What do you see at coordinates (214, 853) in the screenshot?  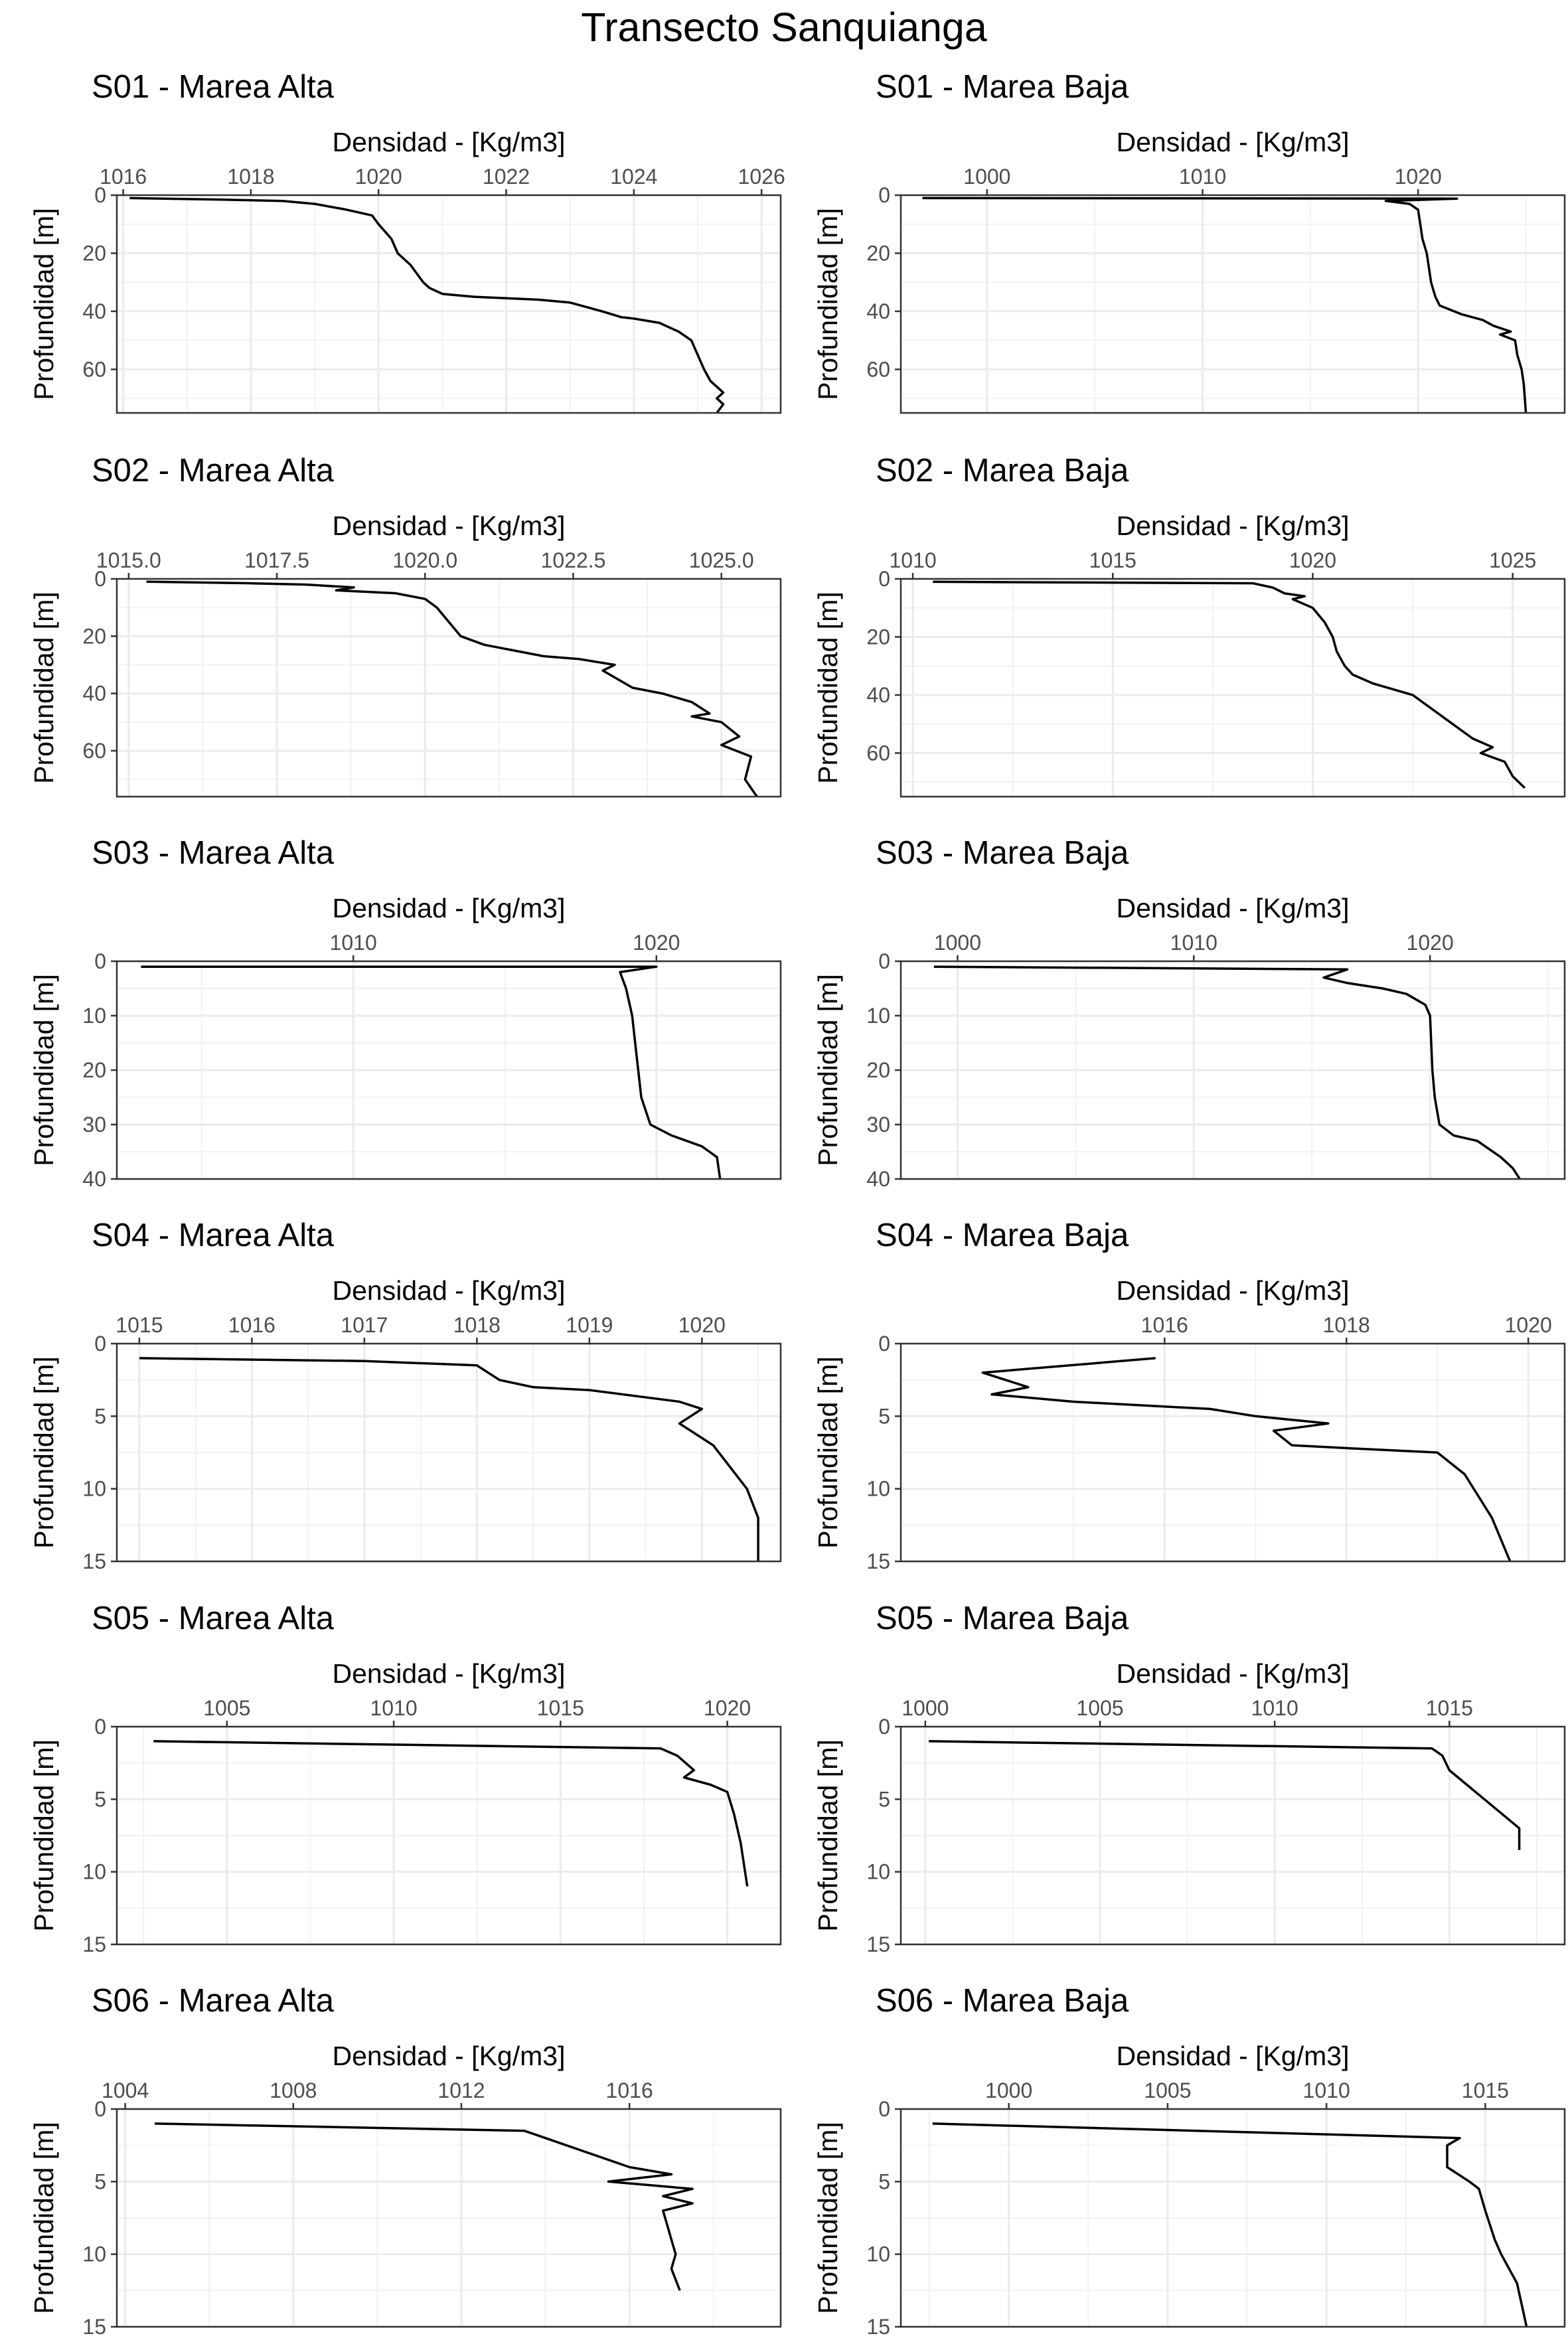 I see `panel-title: S03 - Marea Alta` at bounding box center [214, 853].